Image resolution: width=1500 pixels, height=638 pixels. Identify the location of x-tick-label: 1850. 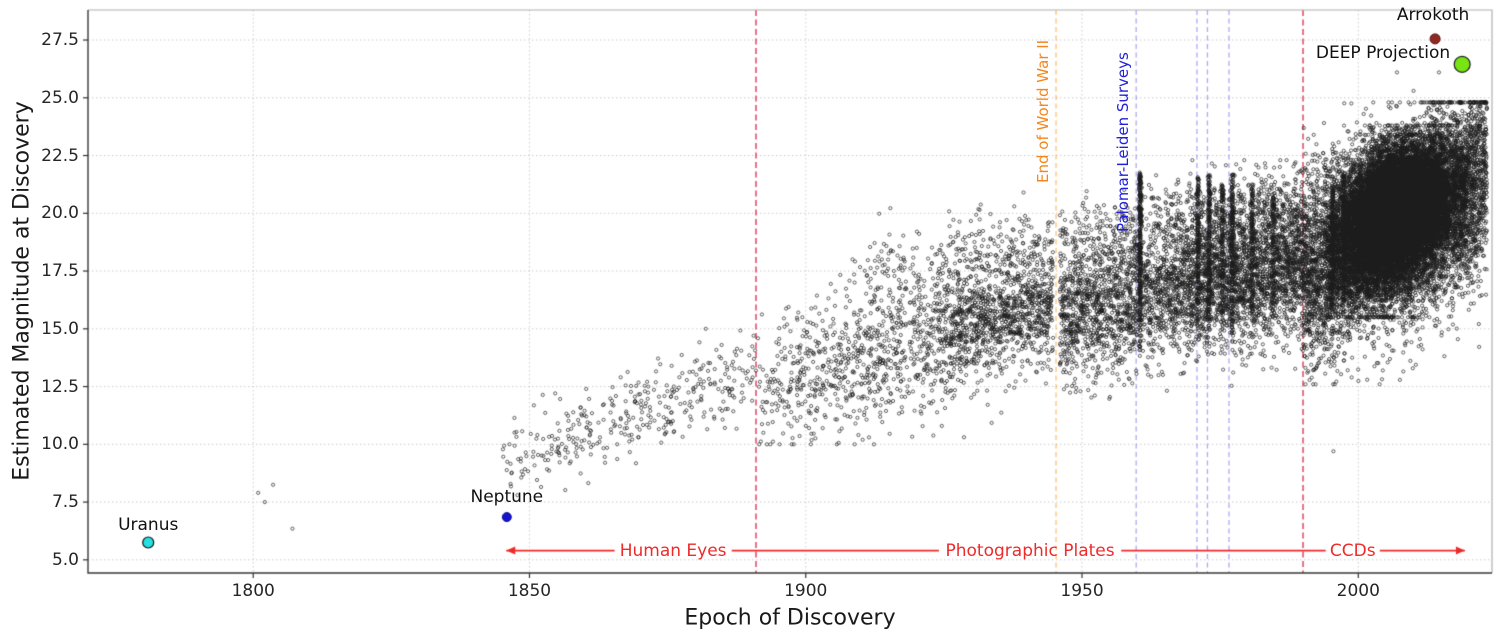
(529, 591).